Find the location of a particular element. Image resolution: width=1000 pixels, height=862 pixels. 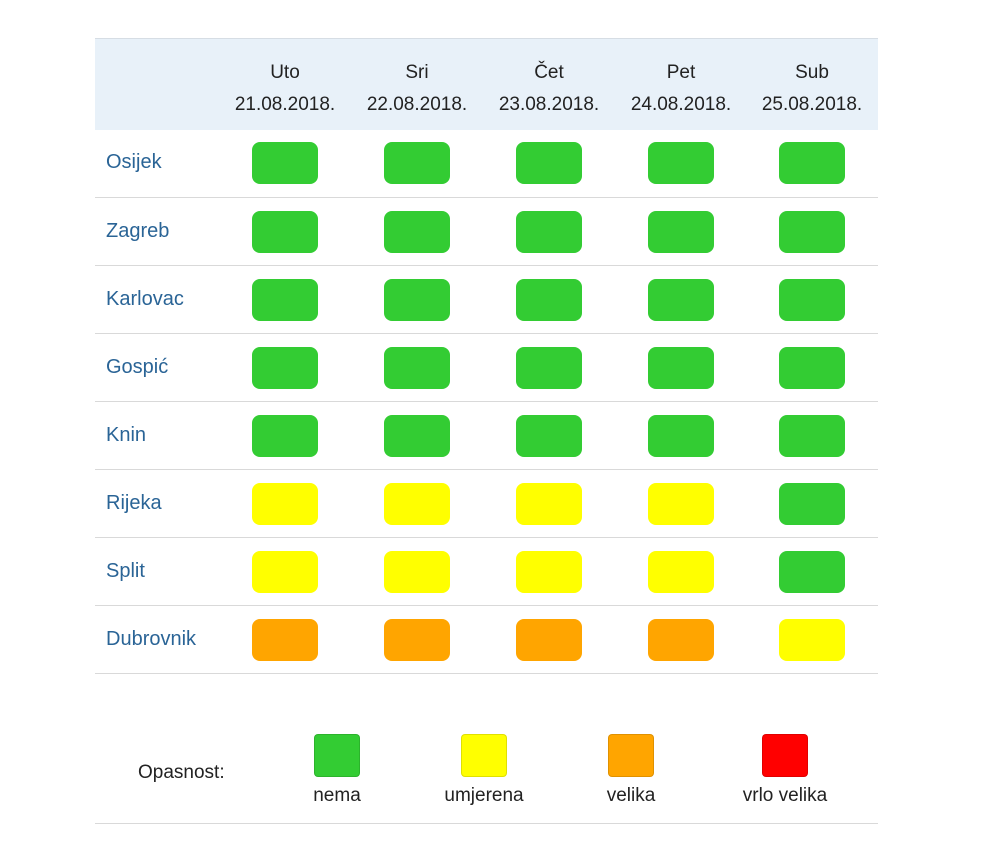

table-row: Zagreb is located at coordinates (486, 231).